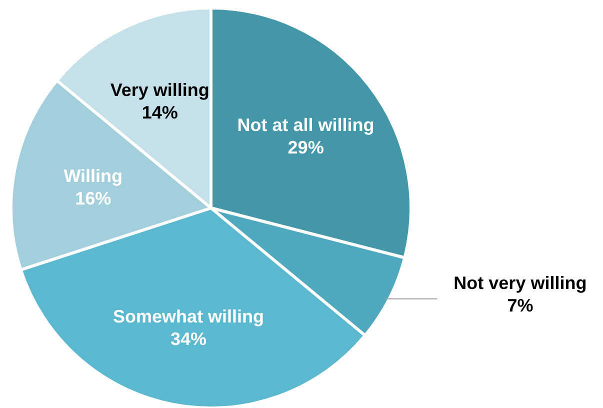 Image resolution: width=603 pixels, height=408 pixels. What do you see at coordinates (520, 283) in the screenshot?
I see `slice-label: Not very willing` at bounding box center [520, 283].